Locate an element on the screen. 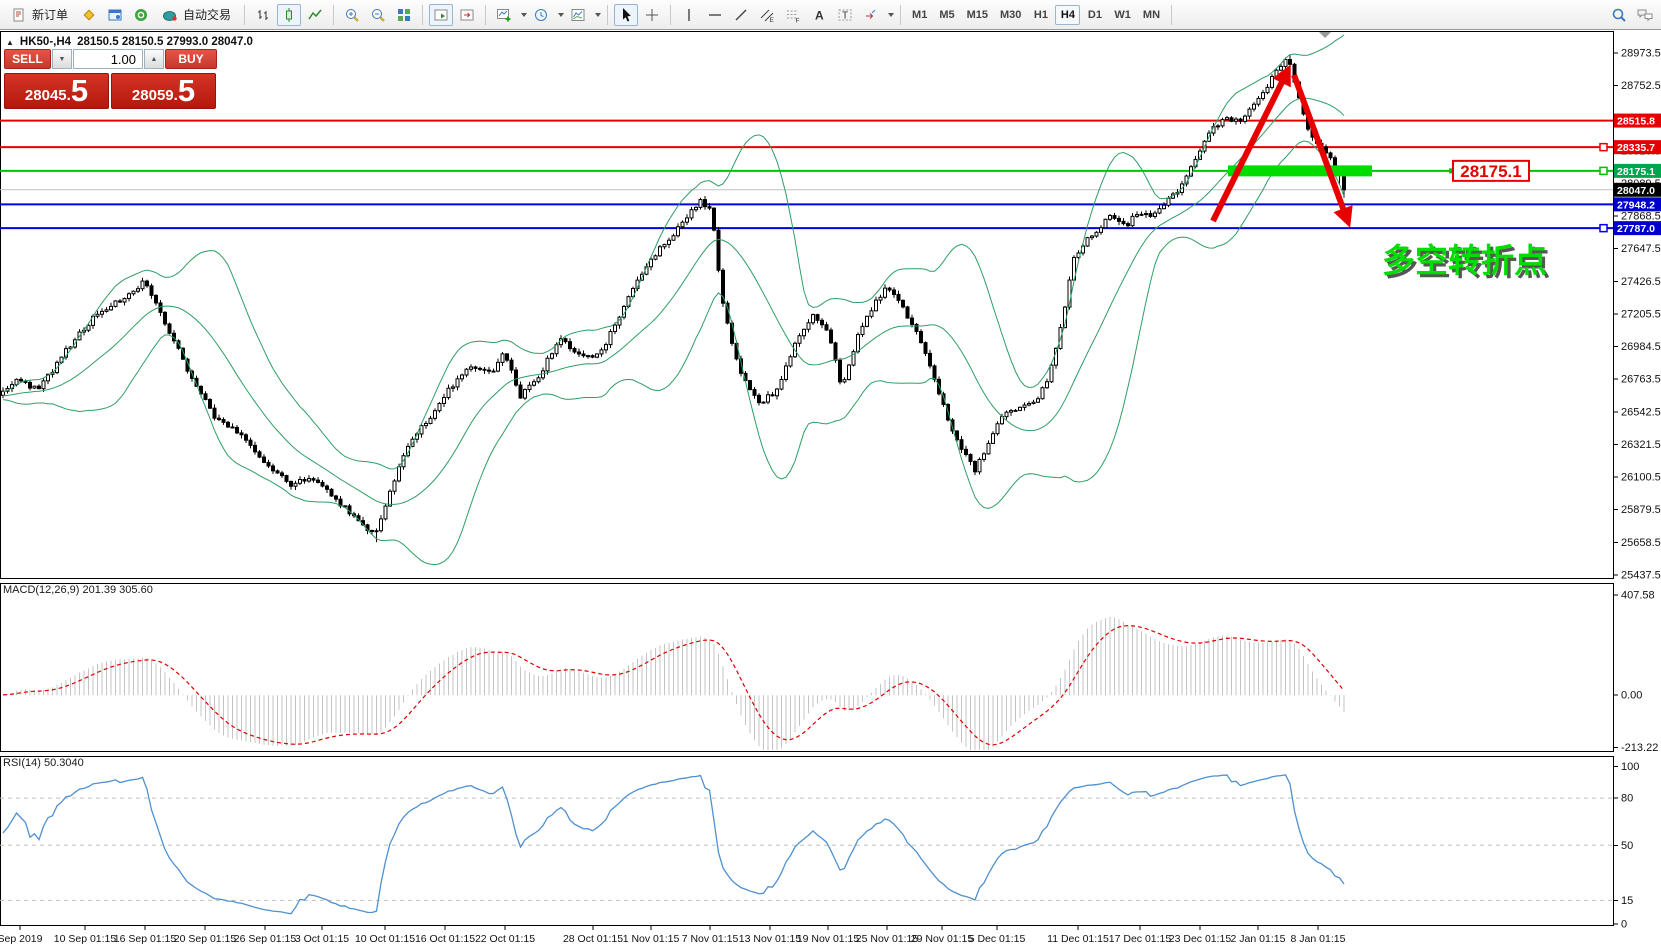 Image resolution: width=1661 pixels, height=952 pixels. bar-chart-mode-button is located at coordinates (263, 15).